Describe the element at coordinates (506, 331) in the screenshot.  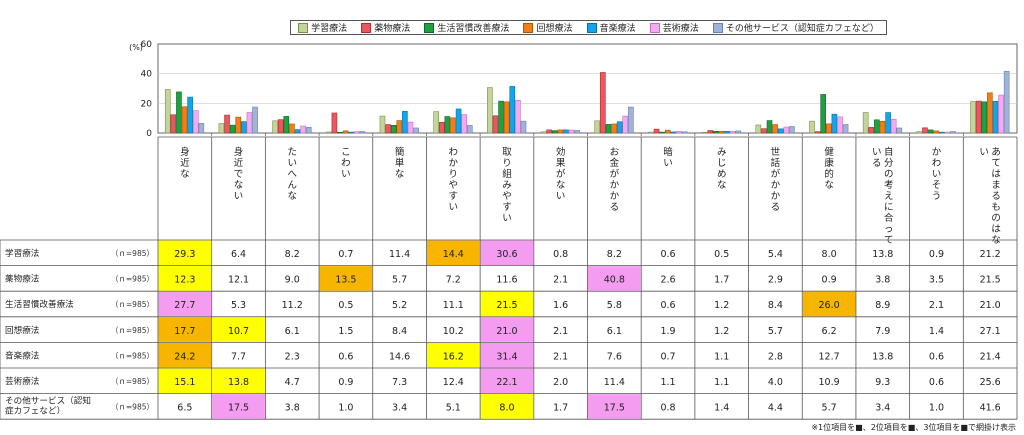
I see `value-label: 21.0` at that location.